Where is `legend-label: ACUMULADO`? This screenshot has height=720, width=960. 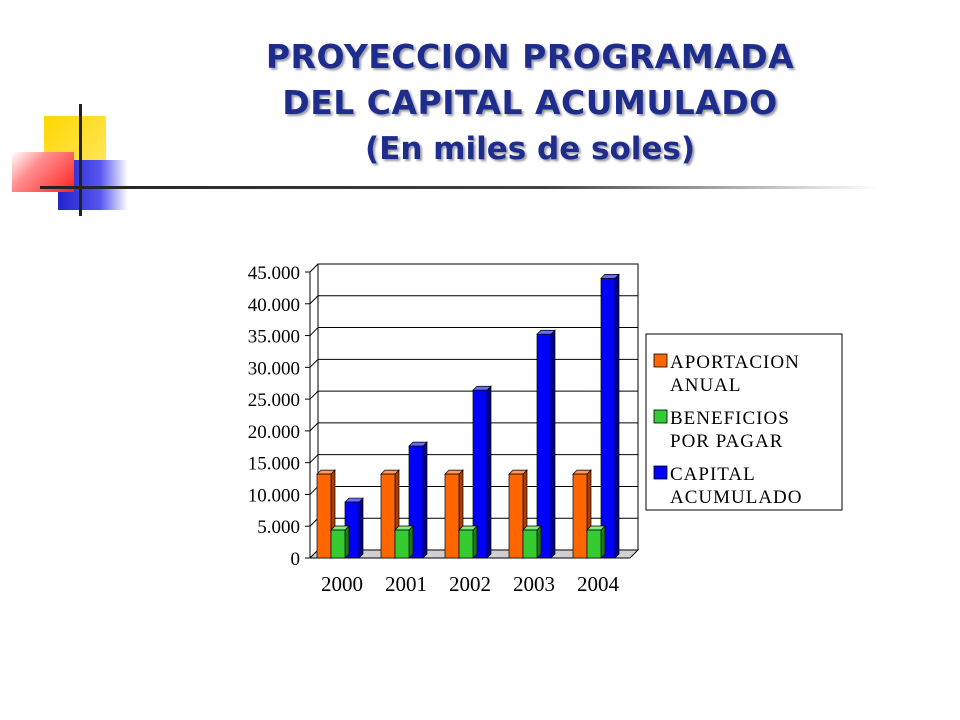
legend-label: ACUMULADO is located at coordinates (736, 497).